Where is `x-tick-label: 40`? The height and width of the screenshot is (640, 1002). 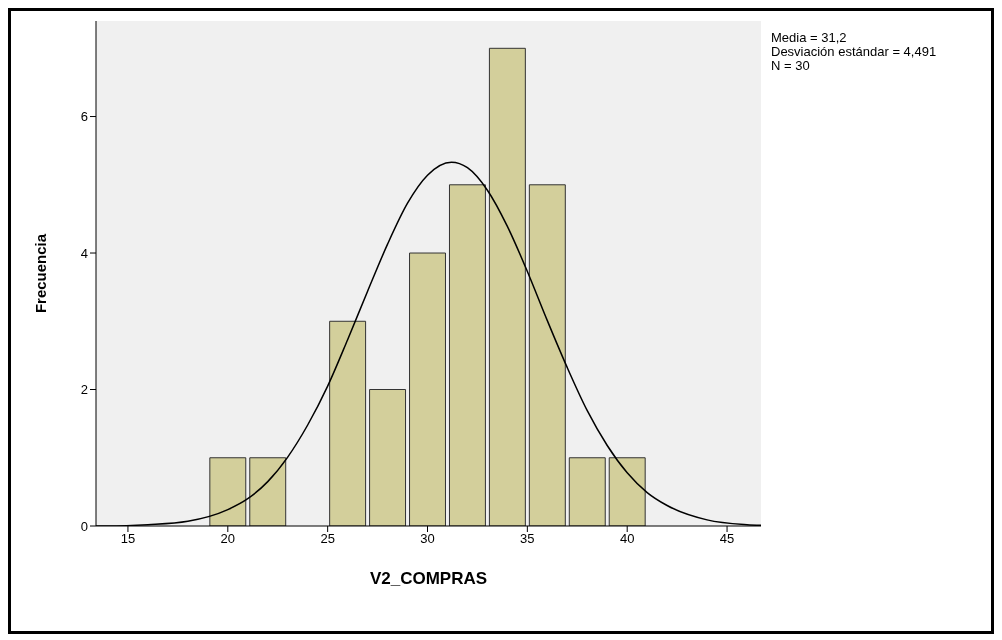
x-tick-label: 40 is located at coordinates (627, 539).